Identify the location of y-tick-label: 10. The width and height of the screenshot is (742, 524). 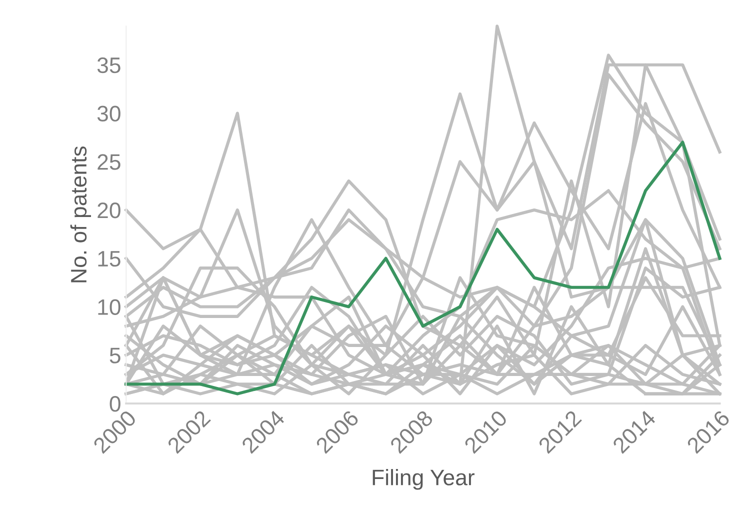
(109, 307).